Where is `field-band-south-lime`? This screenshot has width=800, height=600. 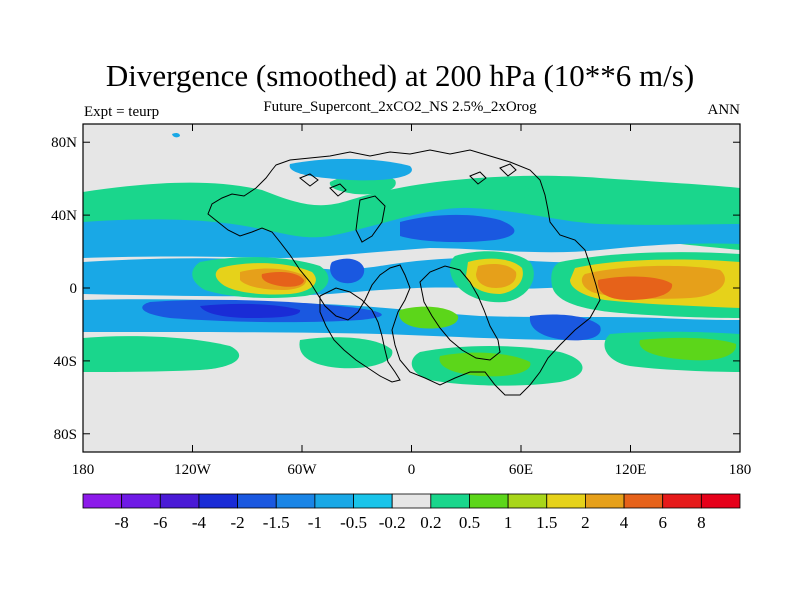 field-band-south-lime is located at coordinates (485, 364).